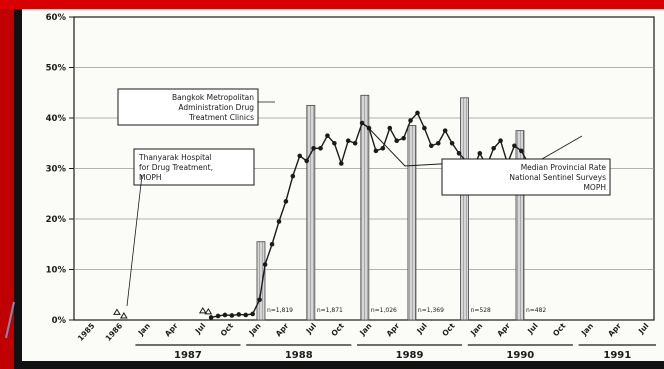  I want to click on year-label: 1991, so click(617, 355).